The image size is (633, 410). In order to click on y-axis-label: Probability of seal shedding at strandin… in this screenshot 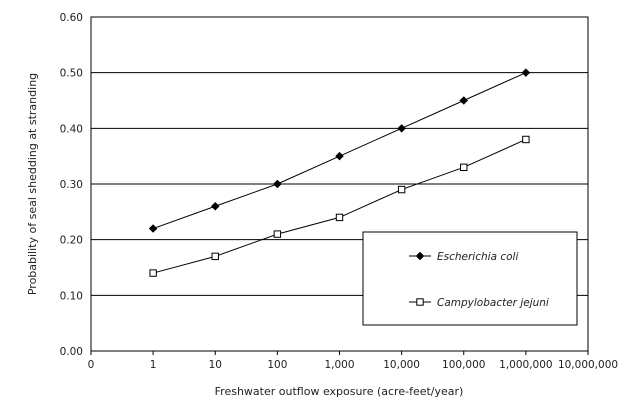, I will do `click(32, 184)`.